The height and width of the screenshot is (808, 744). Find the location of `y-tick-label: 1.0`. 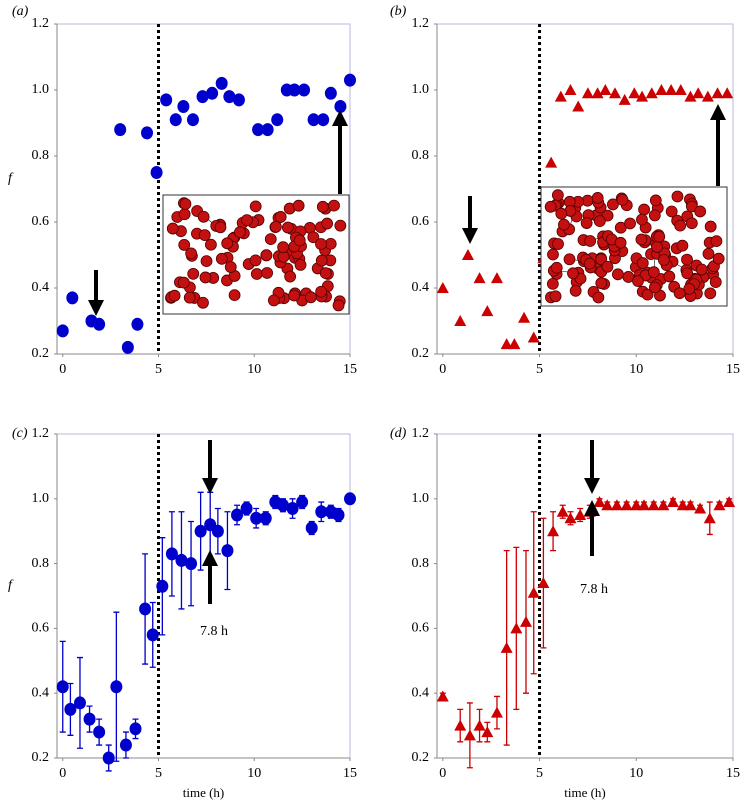

y-tick-label: 1.0 is located at coordinates (41, 89).